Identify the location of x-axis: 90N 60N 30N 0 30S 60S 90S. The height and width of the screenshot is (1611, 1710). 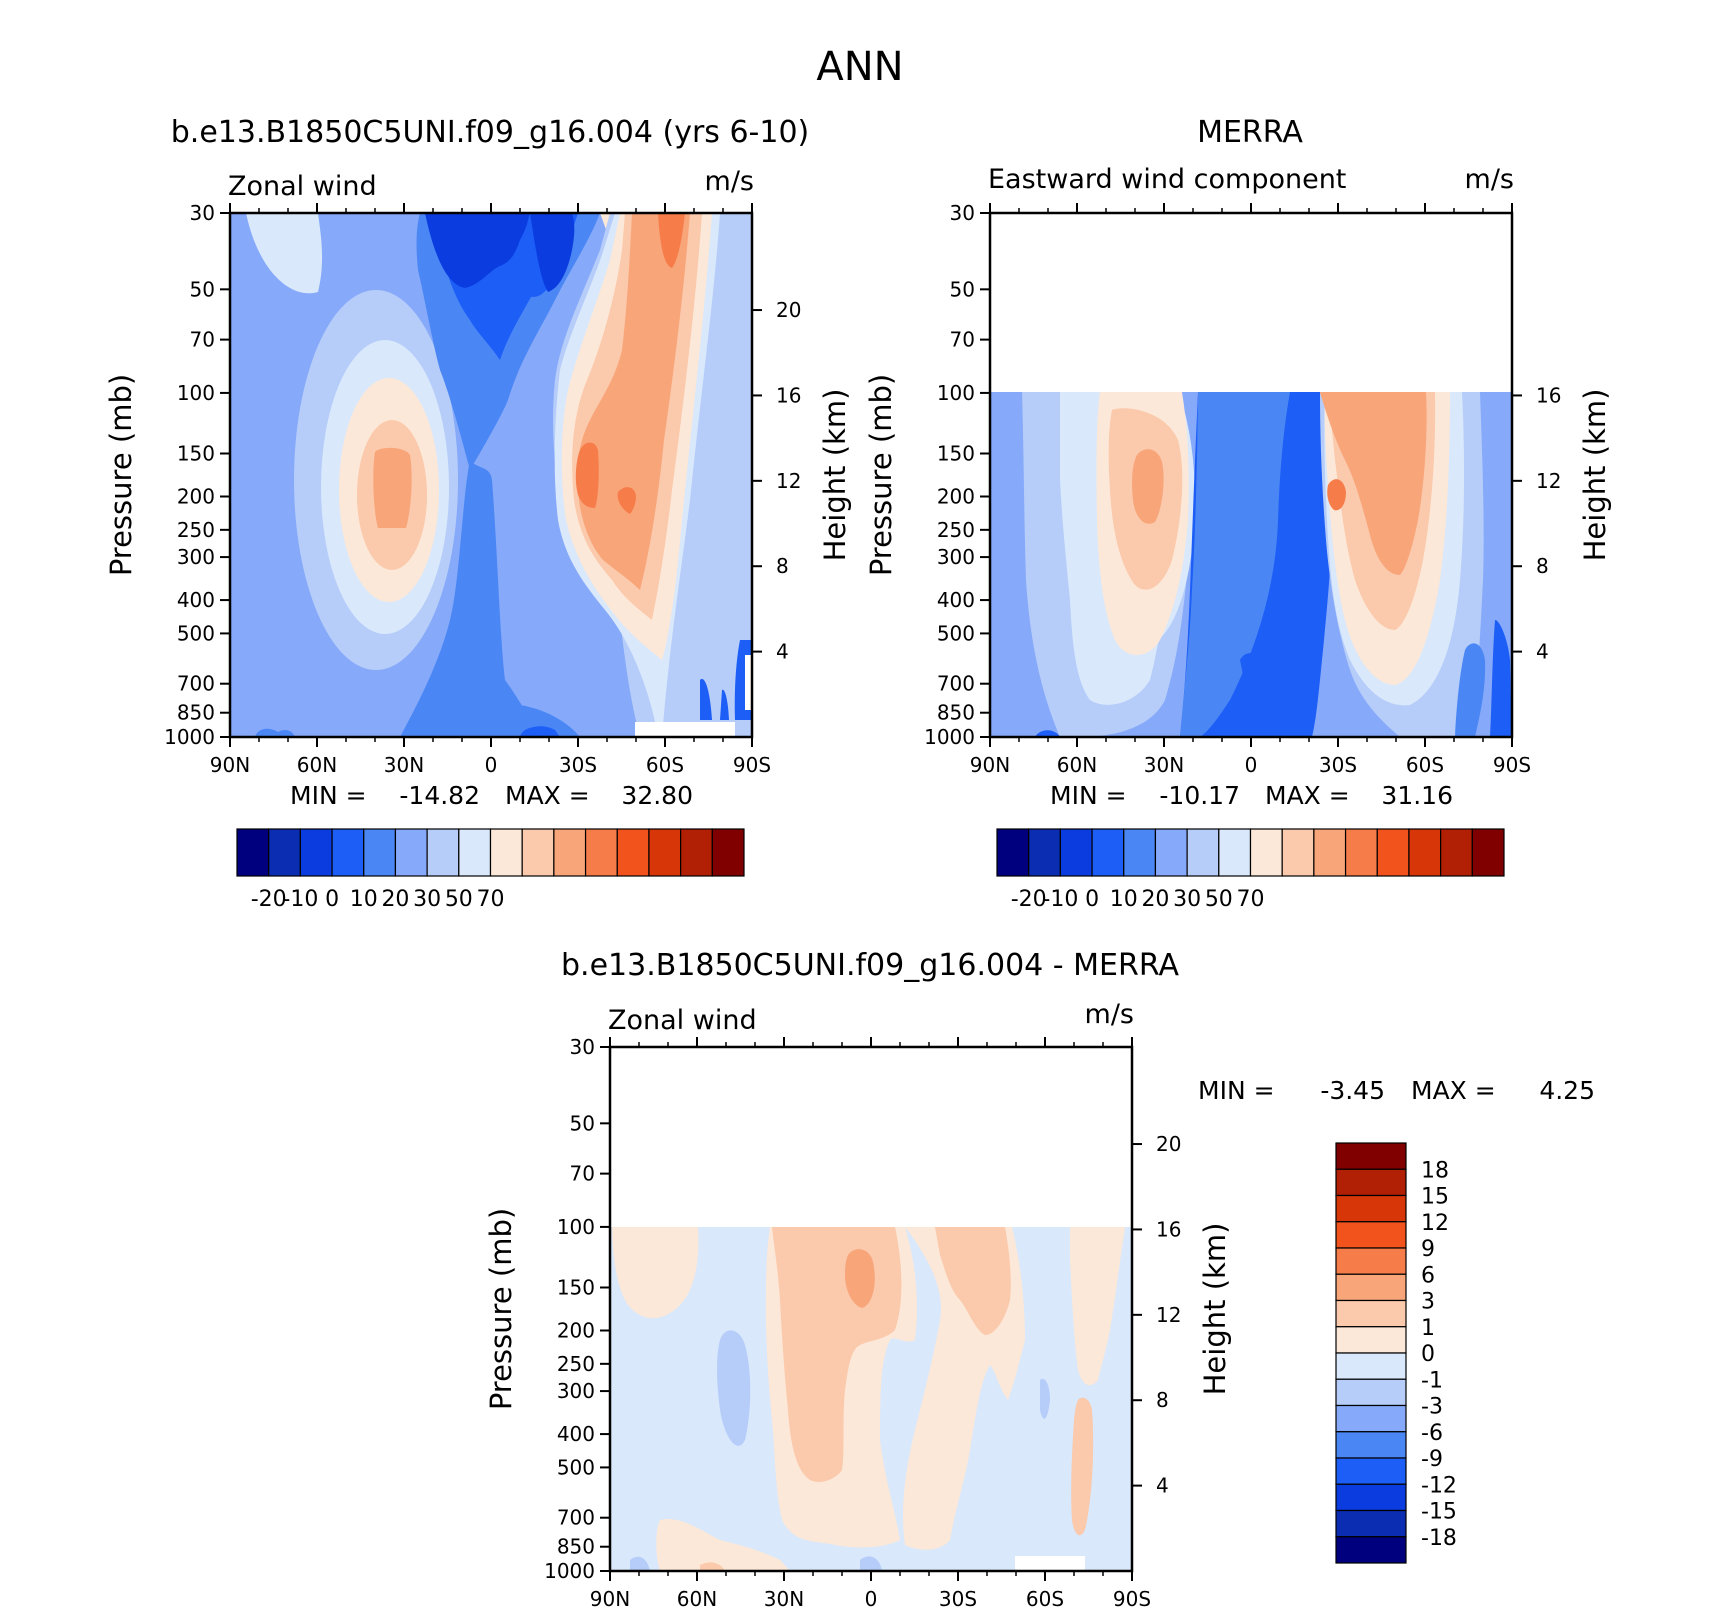
(1250, 490).